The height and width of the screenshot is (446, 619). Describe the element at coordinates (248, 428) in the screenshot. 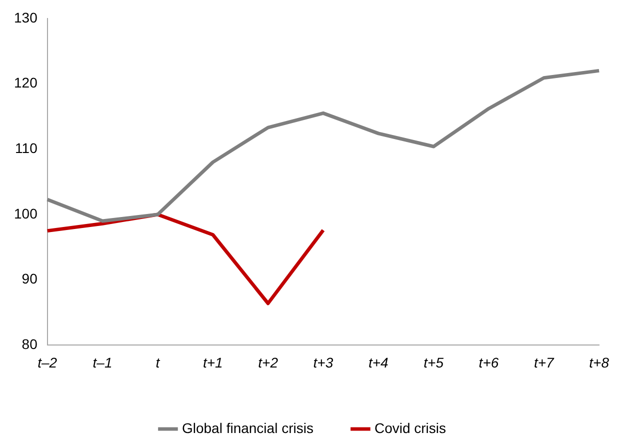

I see `legend-label: Global financial crisis` at that location.